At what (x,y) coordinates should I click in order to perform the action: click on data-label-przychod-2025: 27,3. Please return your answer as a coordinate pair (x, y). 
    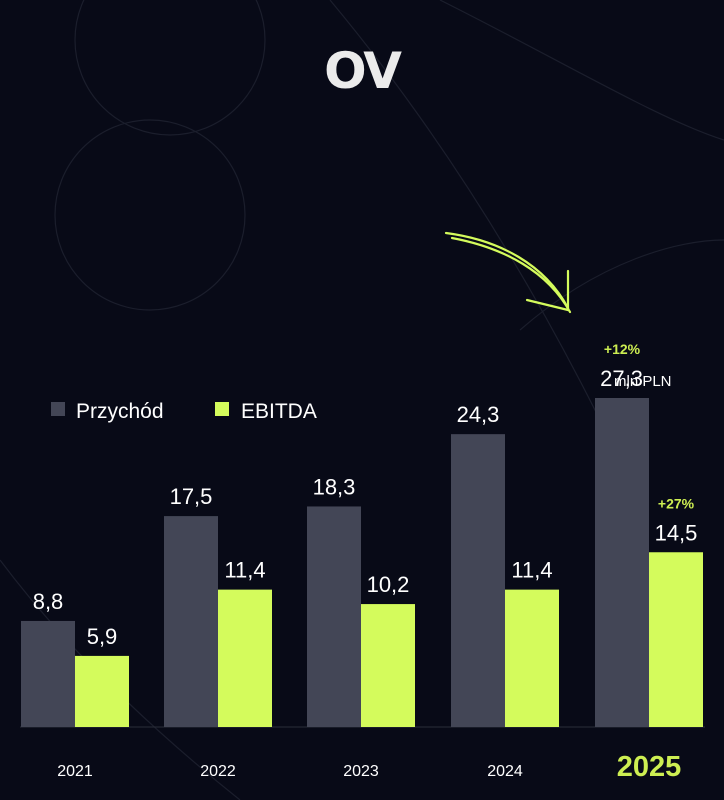
    Looking at the image, I should click on (621, 378).